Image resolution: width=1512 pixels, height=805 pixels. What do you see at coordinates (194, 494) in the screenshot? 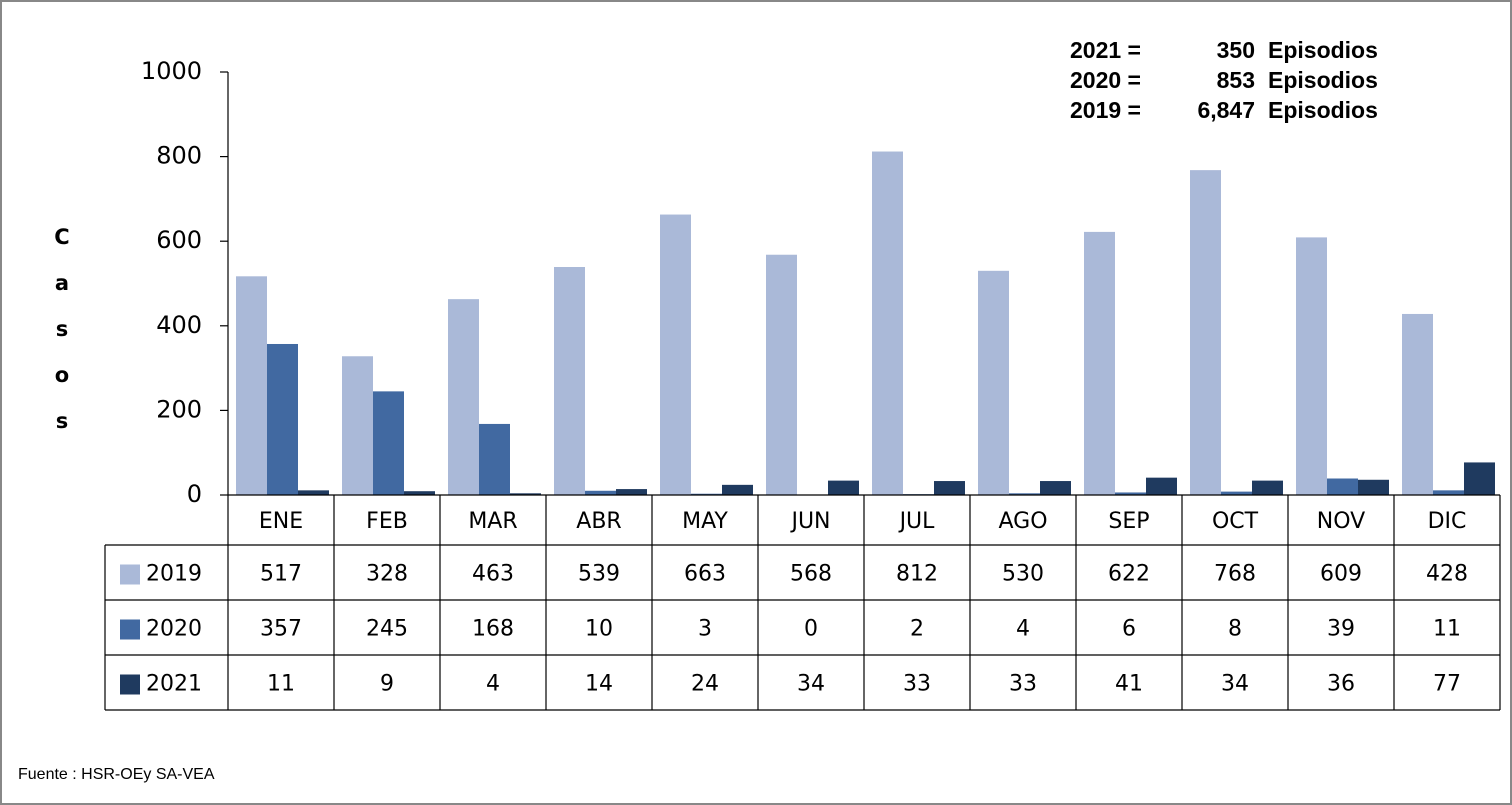
I see `y-tick-label: 0` at bounding box center [194, 494].